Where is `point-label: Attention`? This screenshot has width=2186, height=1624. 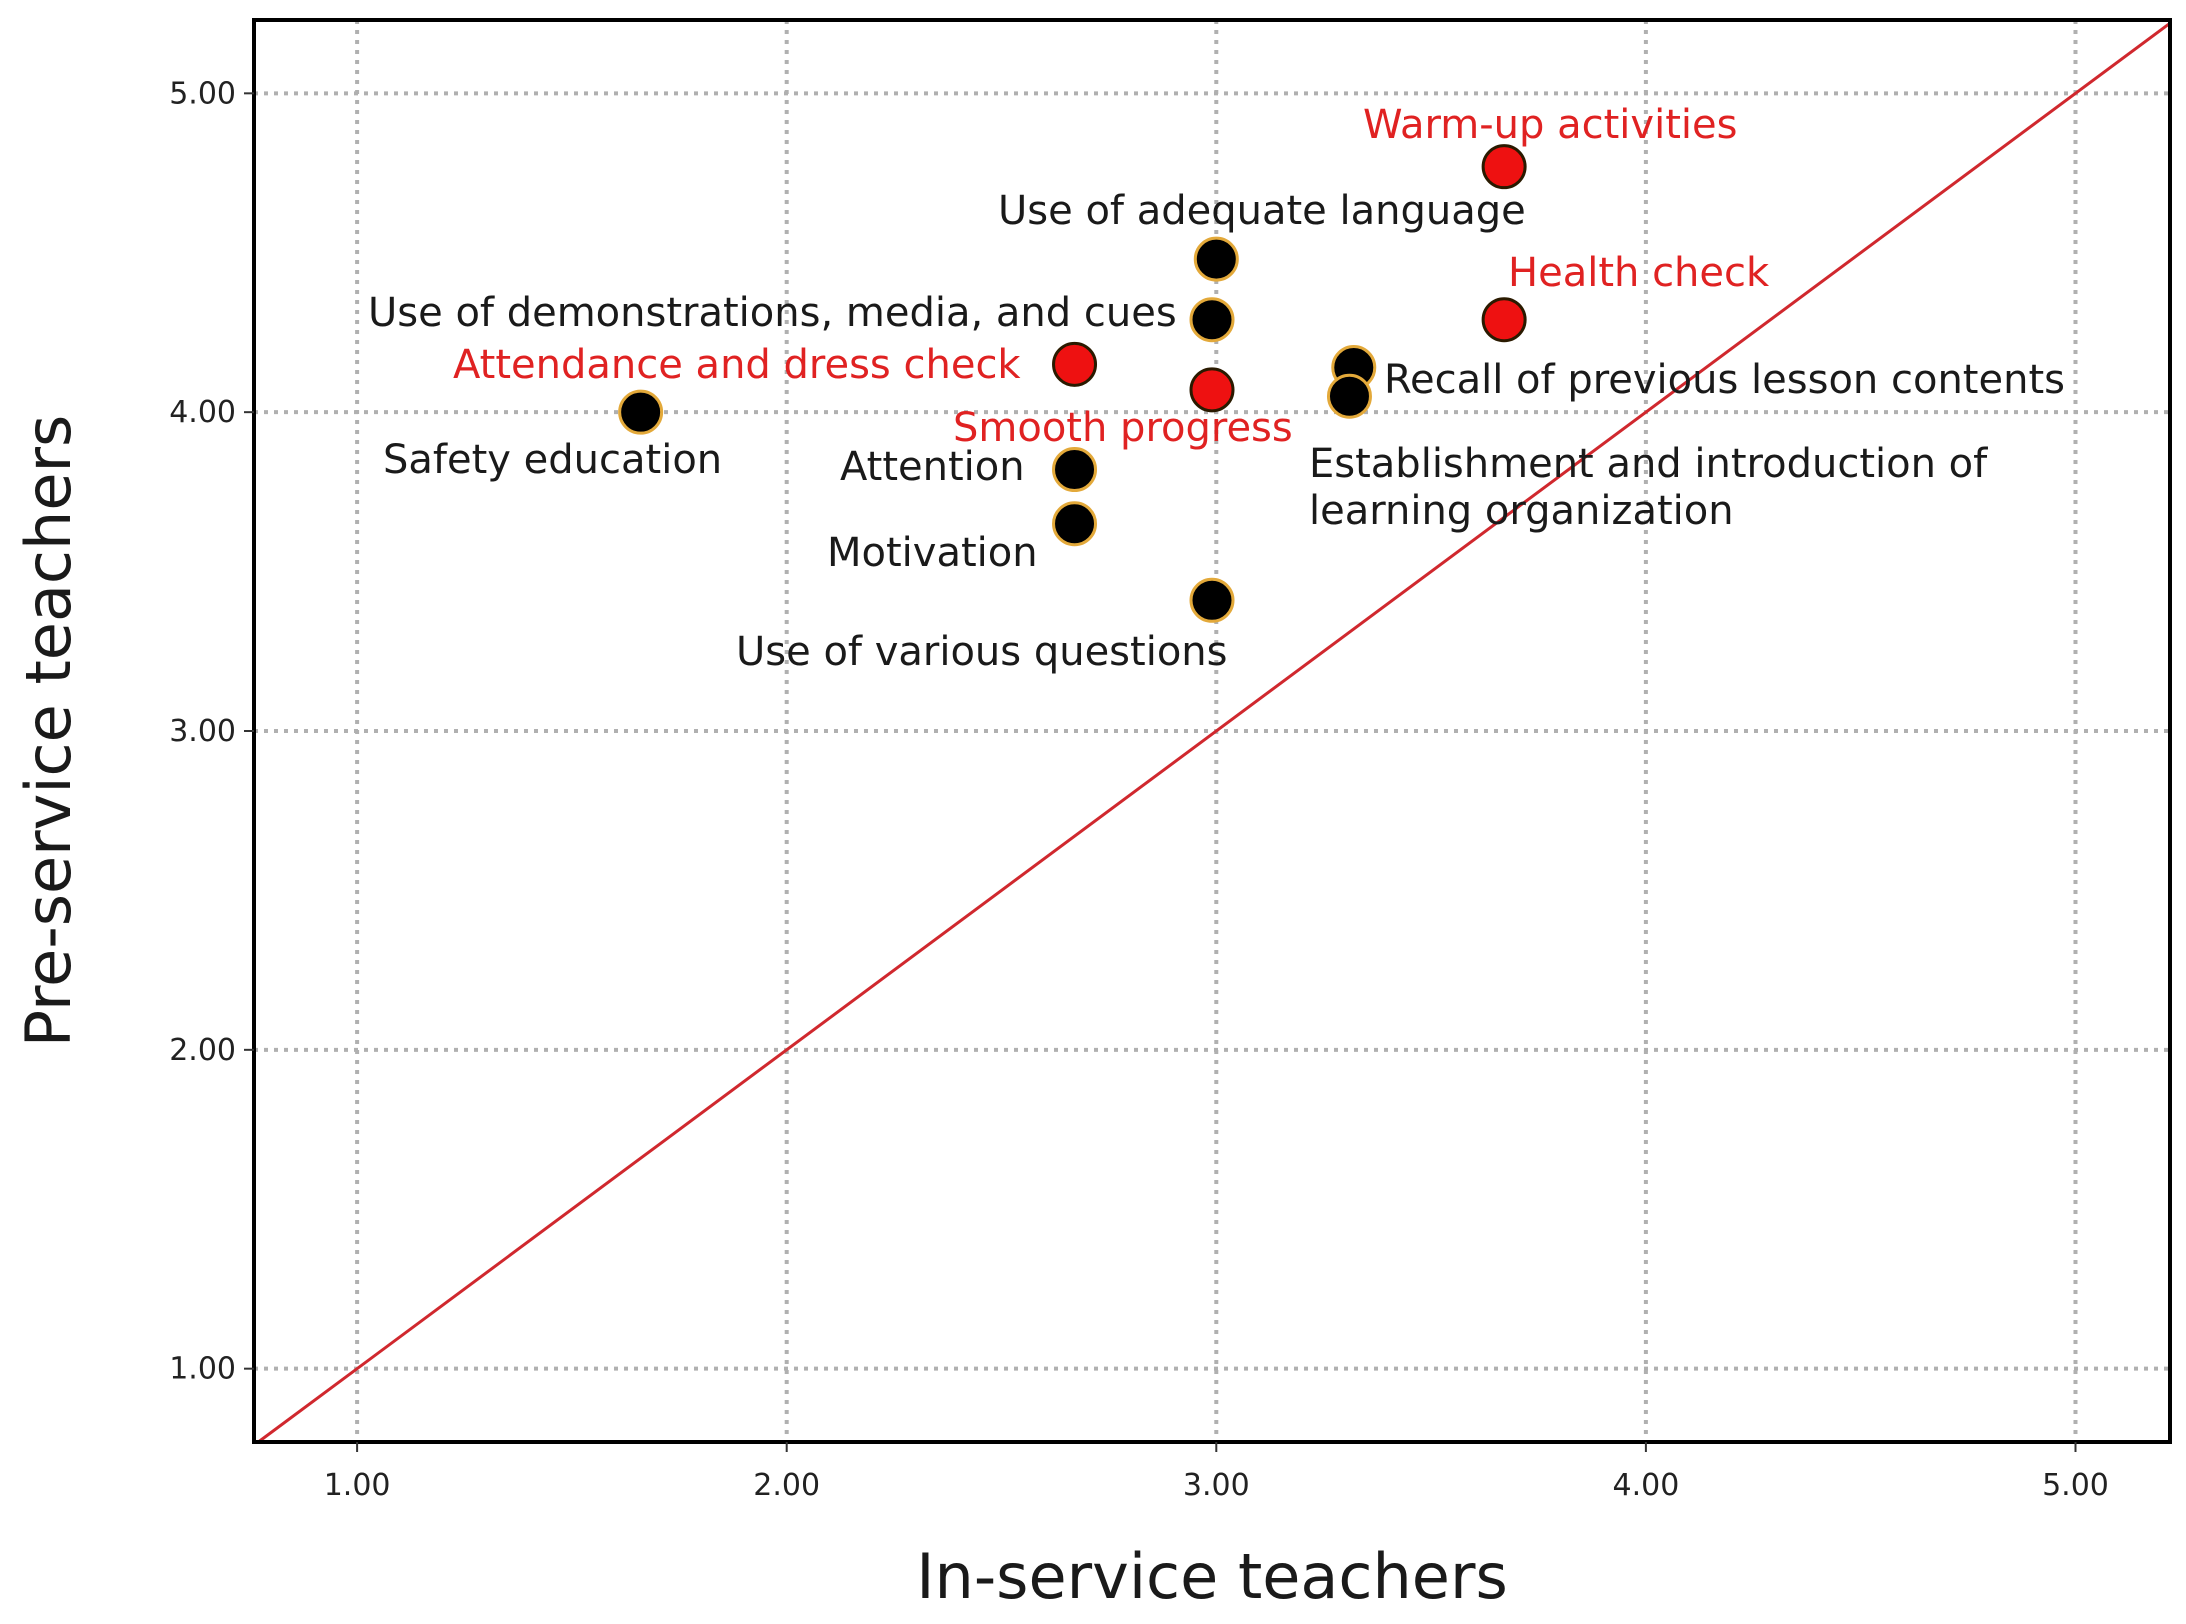 point-label: Attention is located at coordinates (932, 467).